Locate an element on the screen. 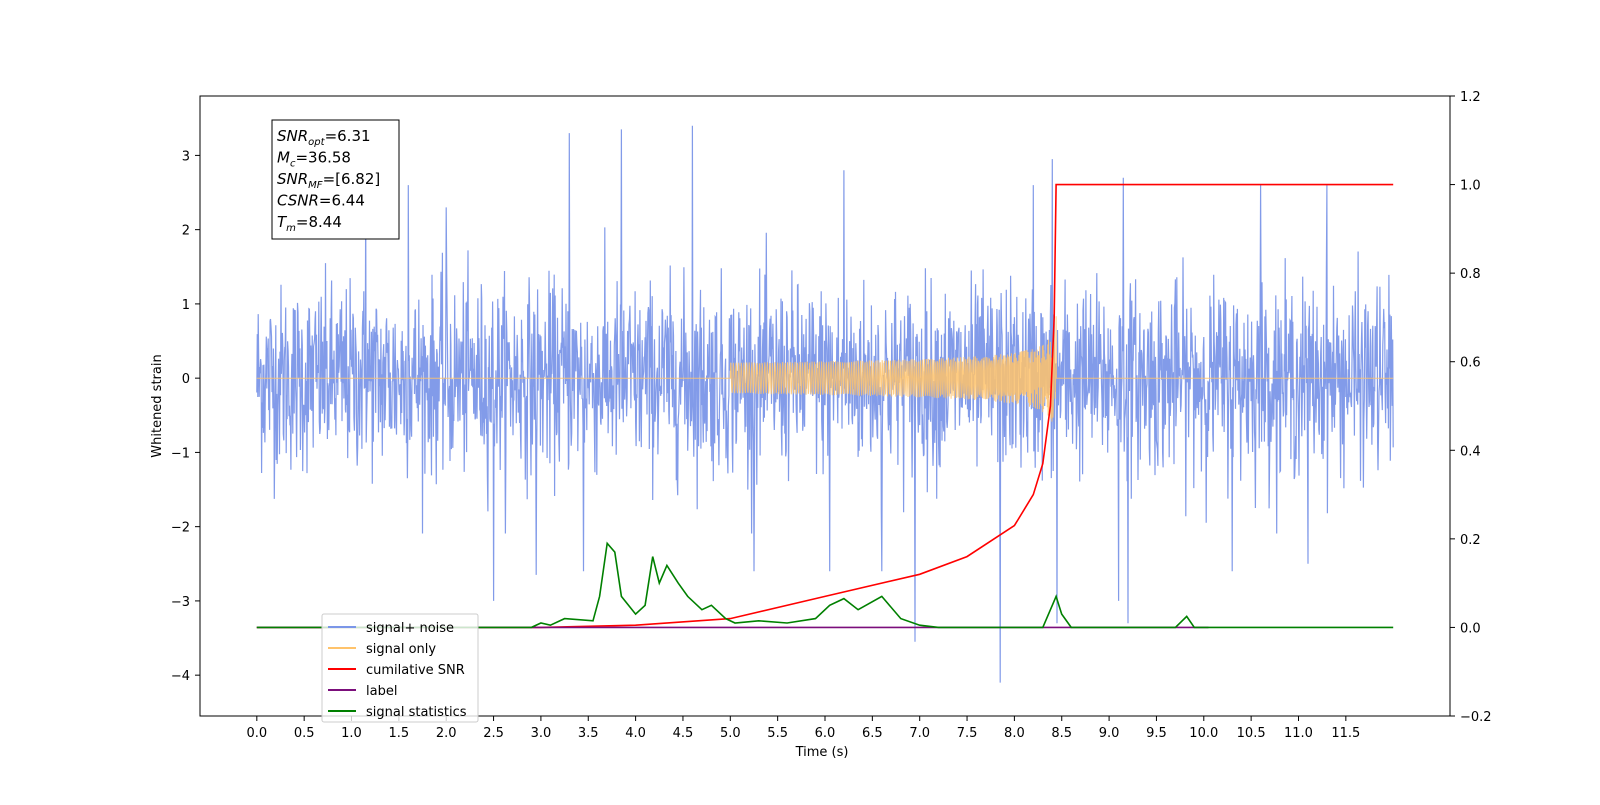 This screenshot has height=805, width=1600. x-tick-label: 10.0 is located at coordinates (1203, 733).